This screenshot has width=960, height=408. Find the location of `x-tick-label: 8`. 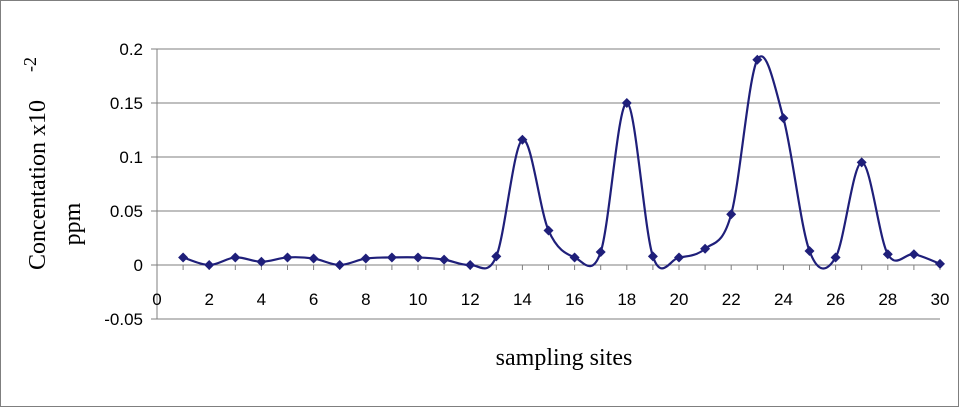

x-tick-label: 8 is located at coordinates (365, 299).